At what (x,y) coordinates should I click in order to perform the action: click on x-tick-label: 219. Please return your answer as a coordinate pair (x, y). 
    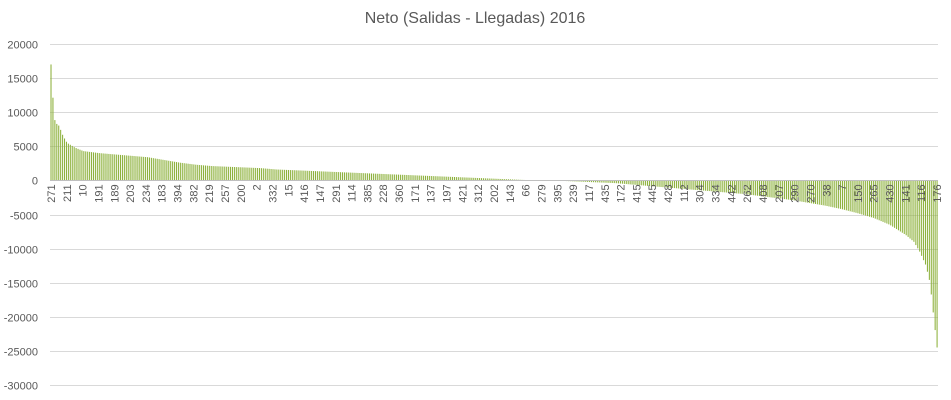
    Looking at the image, I should click on (210, 193).